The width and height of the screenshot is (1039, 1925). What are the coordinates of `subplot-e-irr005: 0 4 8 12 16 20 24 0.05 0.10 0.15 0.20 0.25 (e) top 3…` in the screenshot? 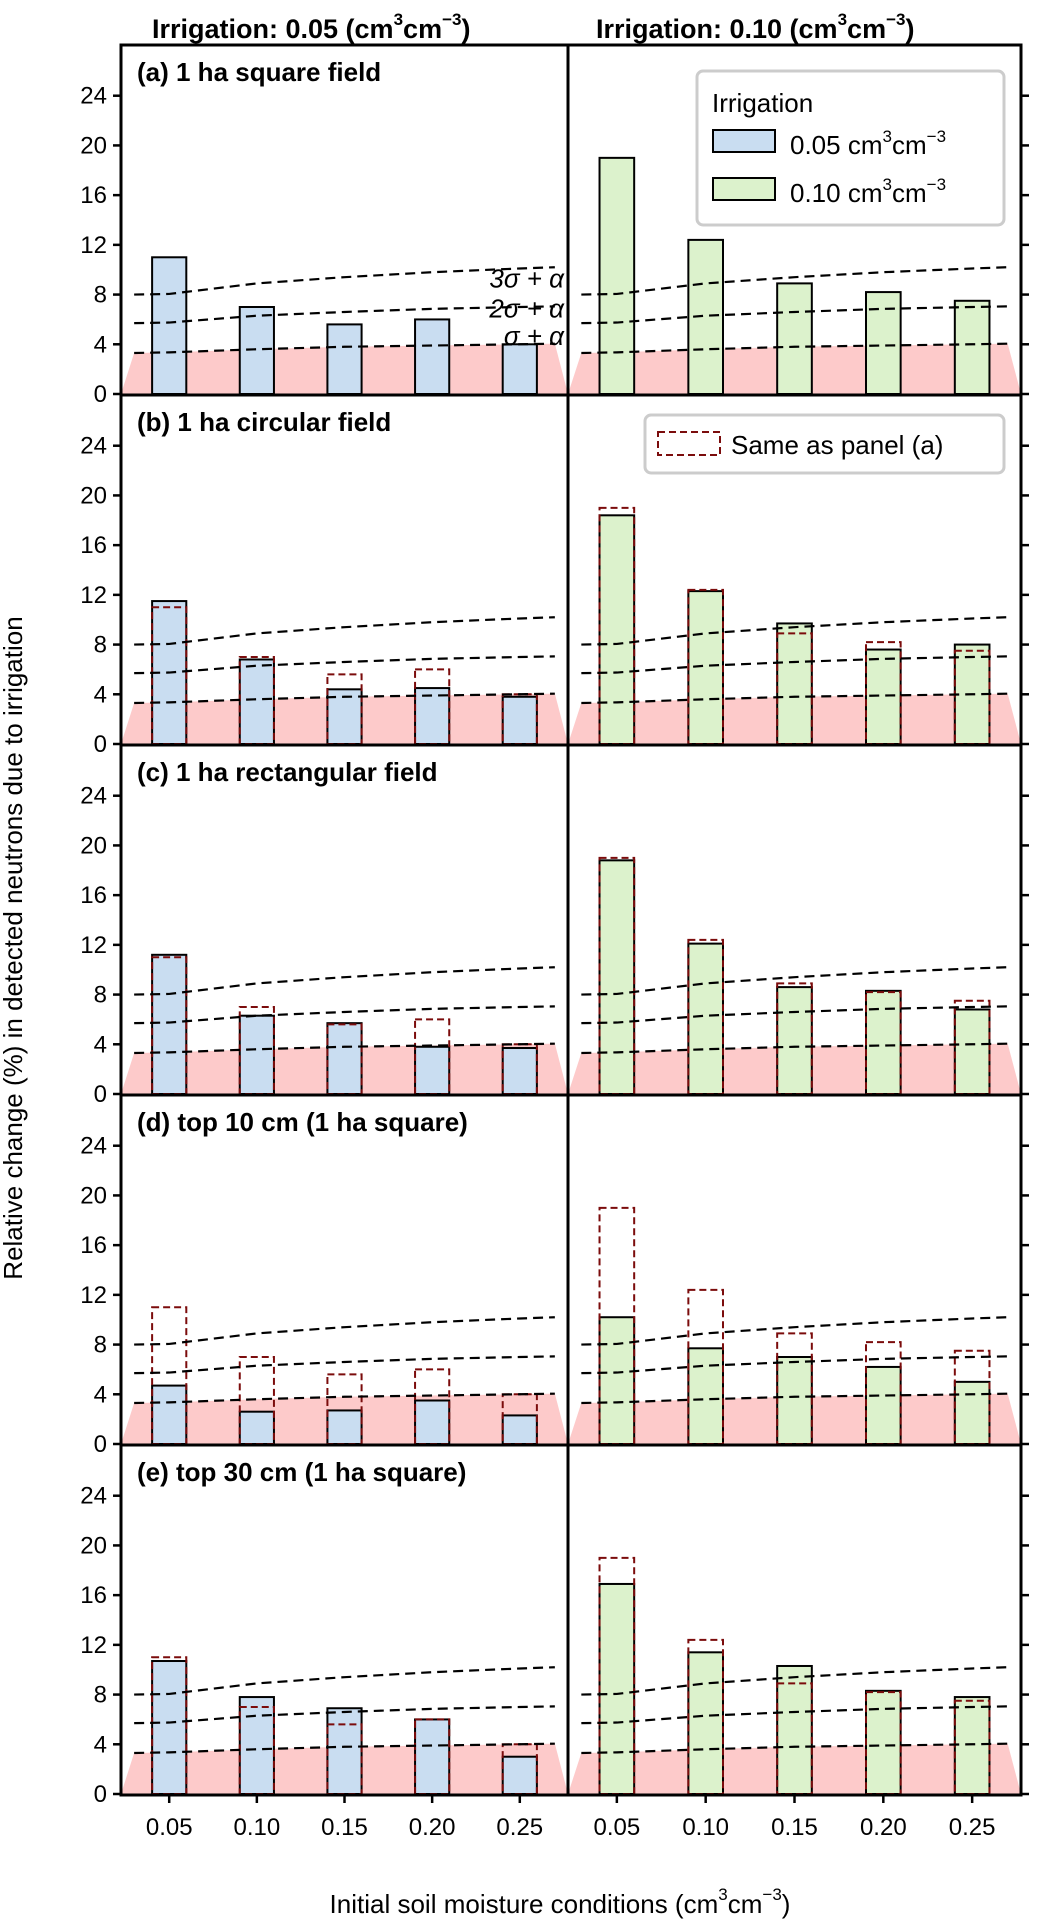 It's located at (325, 1642).